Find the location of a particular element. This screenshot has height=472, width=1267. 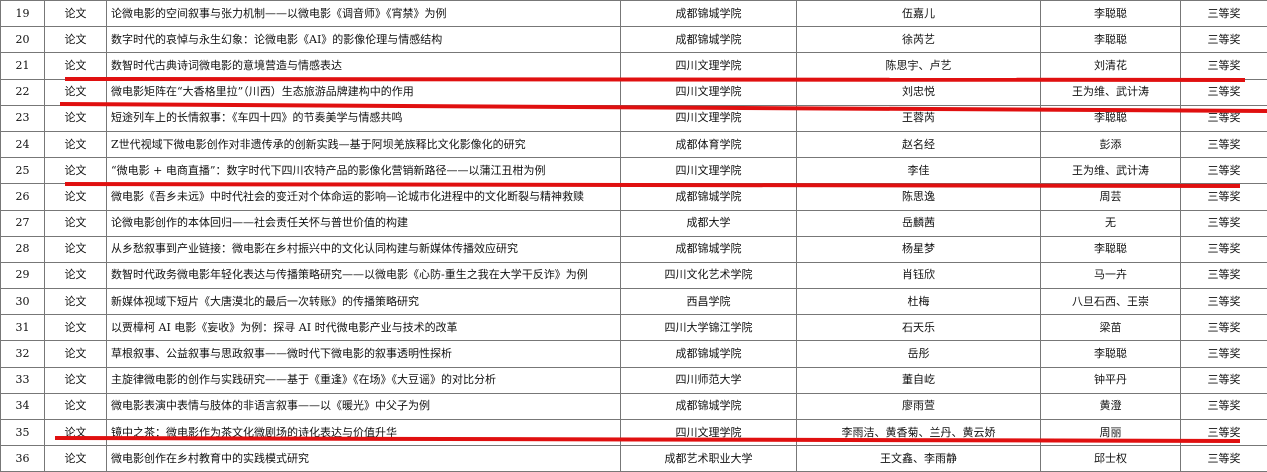

row-number: 22 is located at coordinates (22, 92).